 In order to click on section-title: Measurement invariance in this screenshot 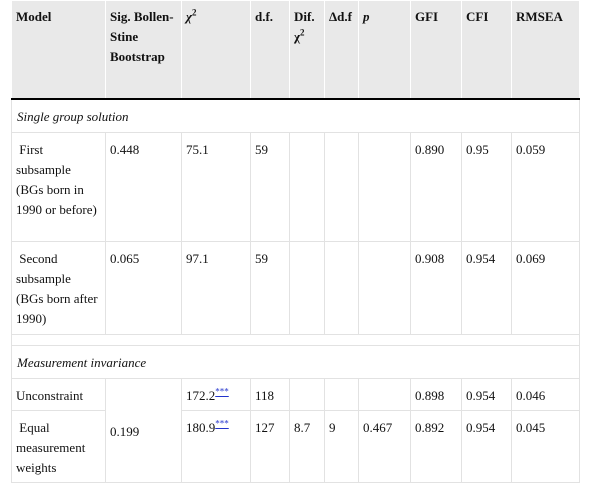, I will do `click(295, 362)`.